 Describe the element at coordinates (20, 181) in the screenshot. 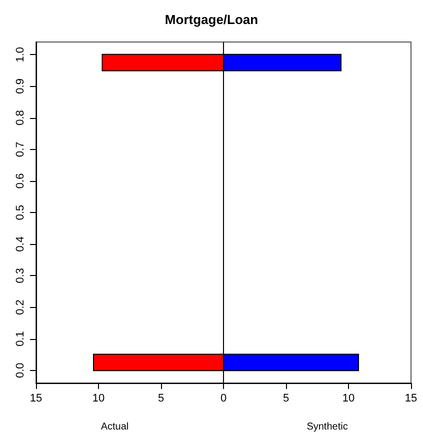

I see `y-tick-label: 0.6` at that location.